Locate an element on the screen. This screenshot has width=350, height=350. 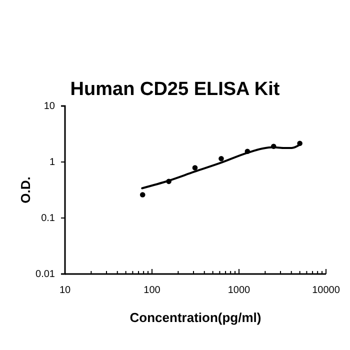
x-tick-label: 1000 is located at coordinates (239, 290).